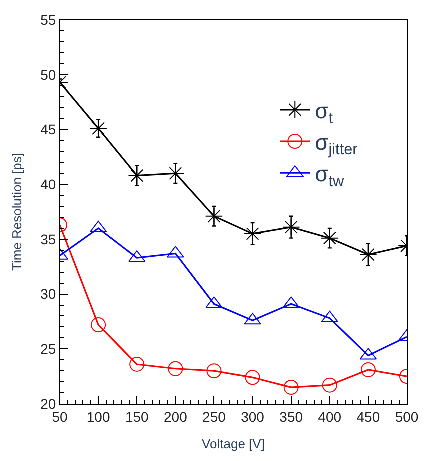 The width and height of the screenshot is (435, 461). I want to click on x-tick-label: 400, so click(330, 416).